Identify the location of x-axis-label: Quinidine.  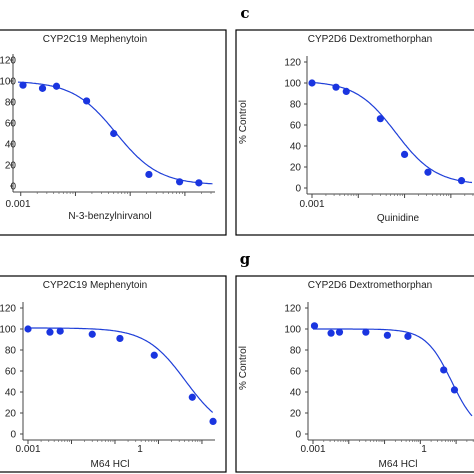
(398, 218).